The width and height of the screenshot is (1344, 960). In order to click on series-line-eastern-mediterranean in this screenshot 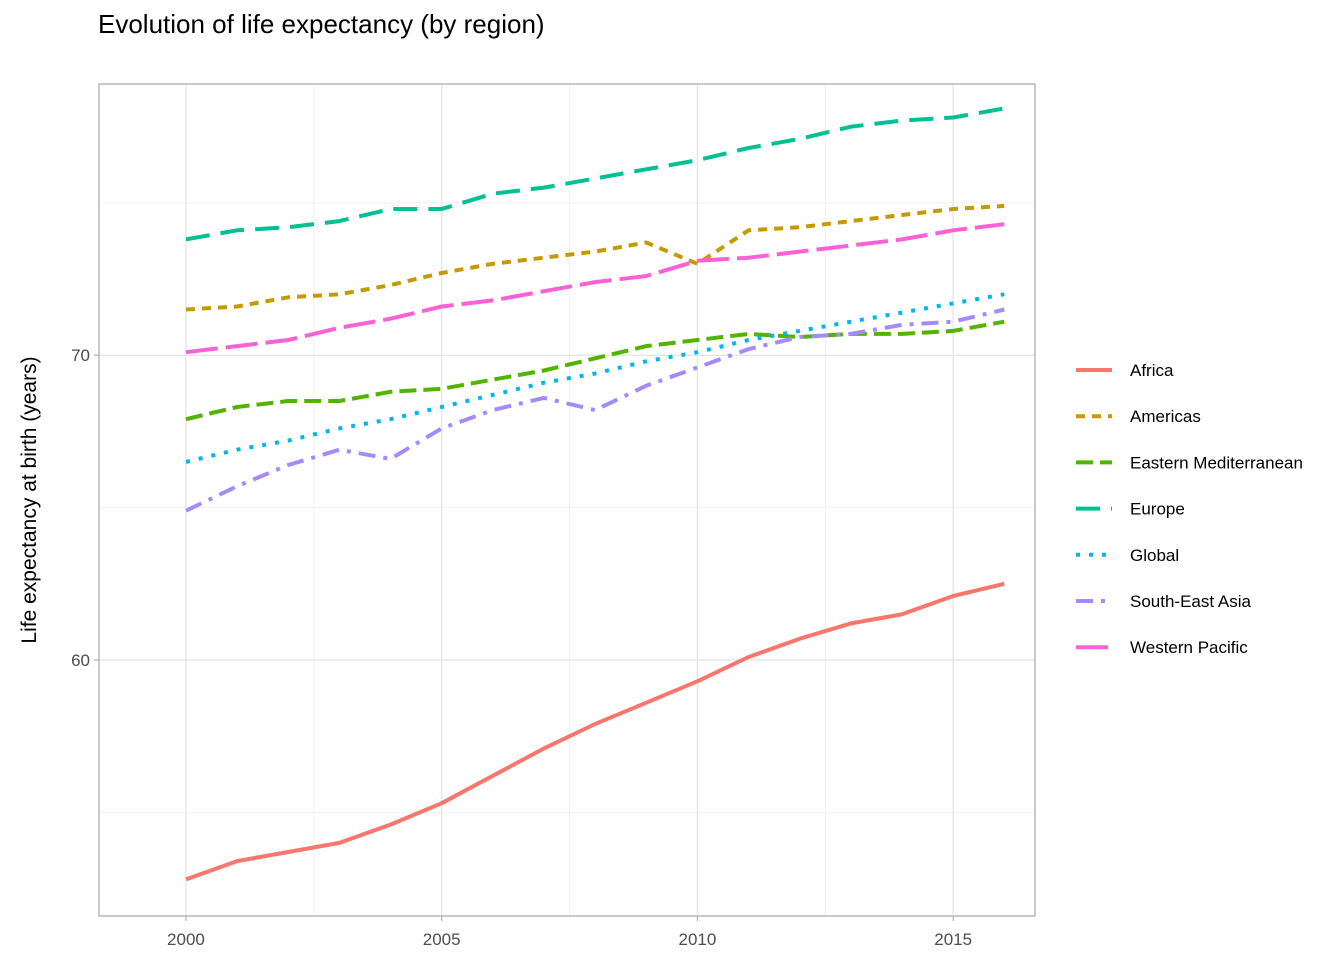, I will do `click(595, 370)`.